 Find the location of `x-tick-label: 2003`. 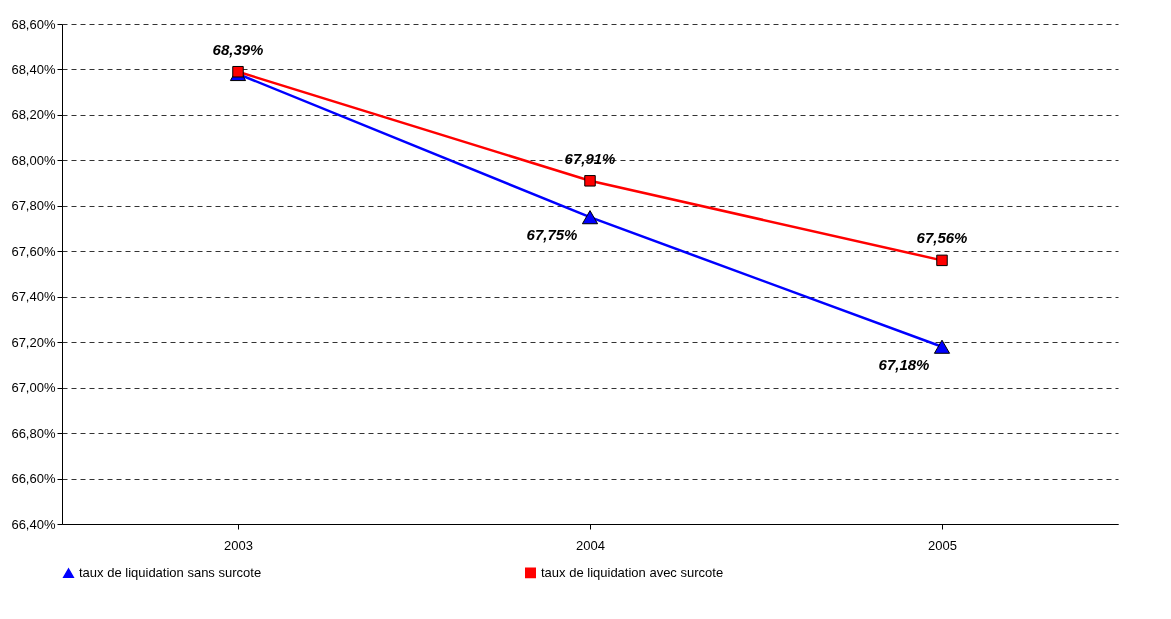

x-tick-label: 2003 is located at coordinates (238, 545).